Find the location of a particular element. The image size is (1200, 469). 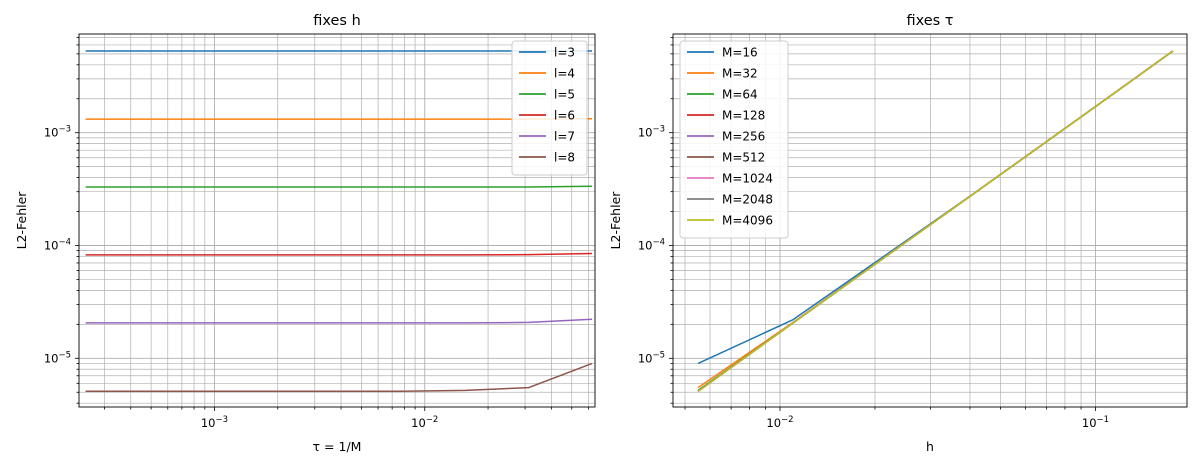

x-tick-label: 10⁻¹ is located at coordinates (1095, 422).